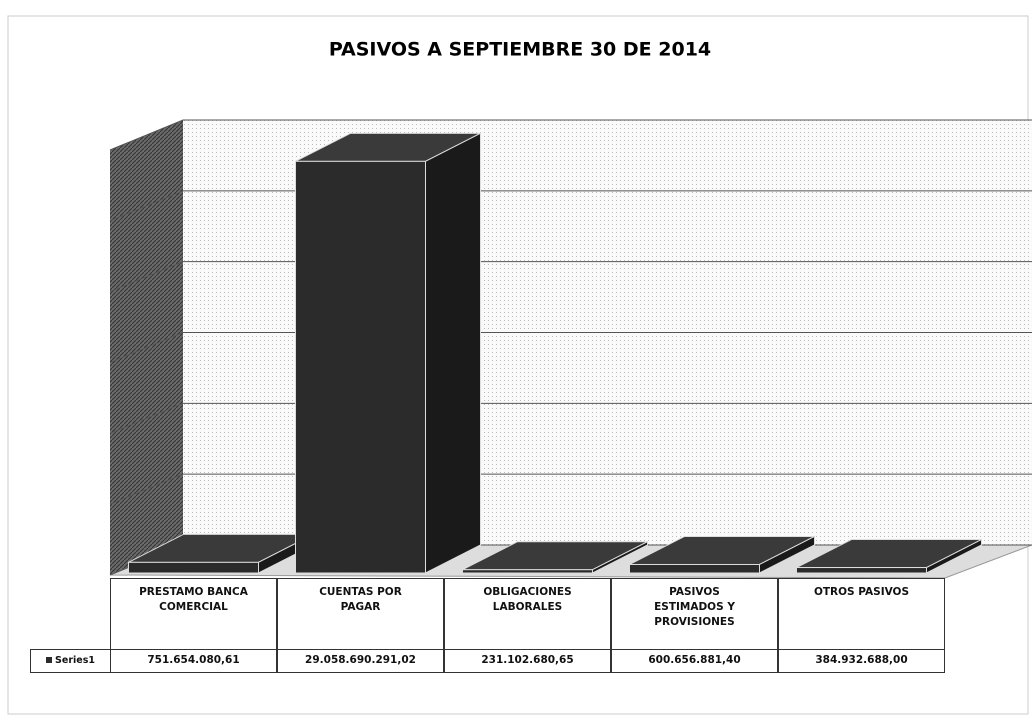 The image size is (1032, 720). I want to click on value-label-text: 384.932.688,00, so click(861, 660).